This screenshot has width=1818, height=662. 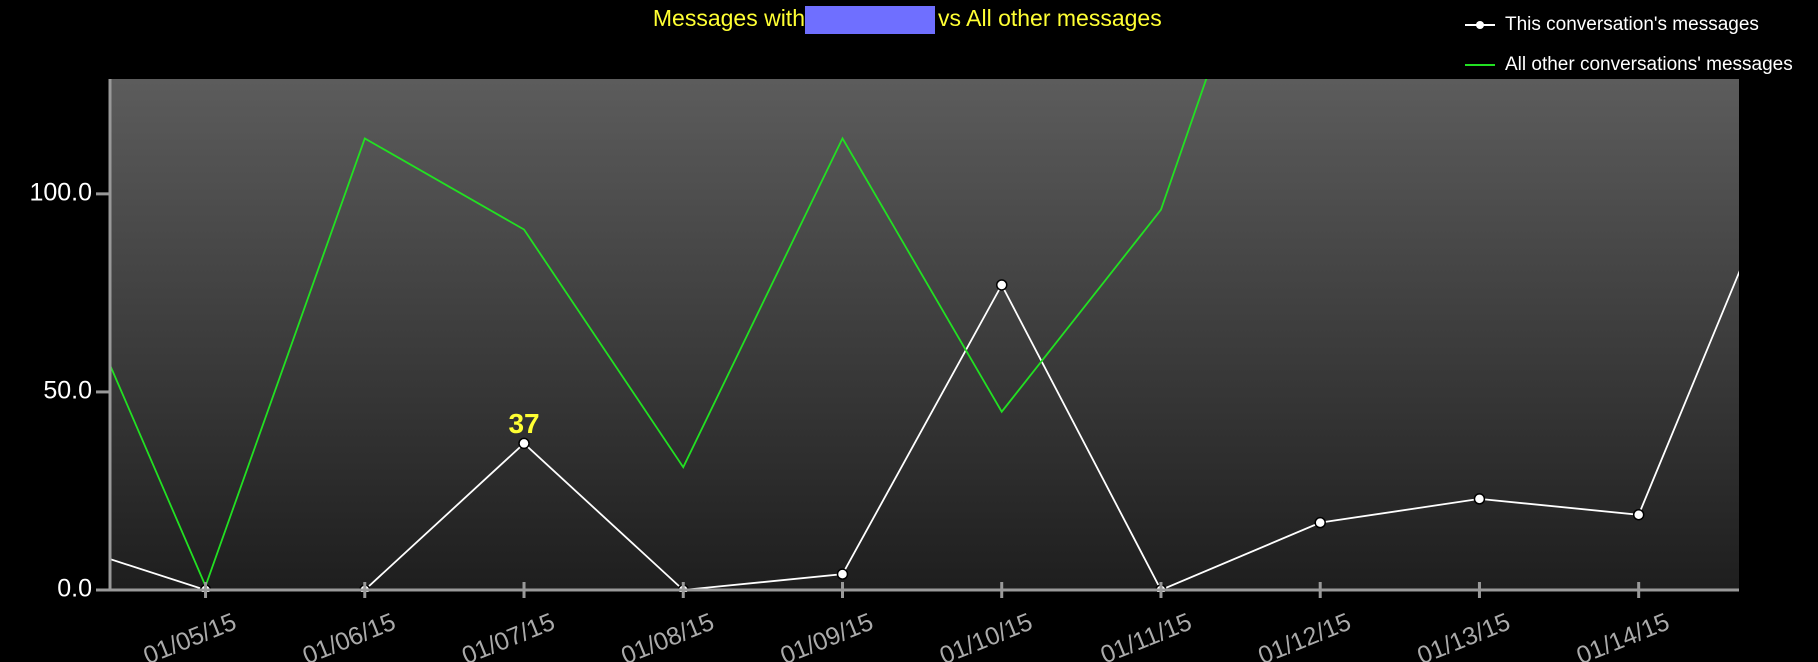 What do you see at coordinates (667, 635) in the screenshot?
I see `x-tick-label: 01/08/15` at bounding box center [667, 635].